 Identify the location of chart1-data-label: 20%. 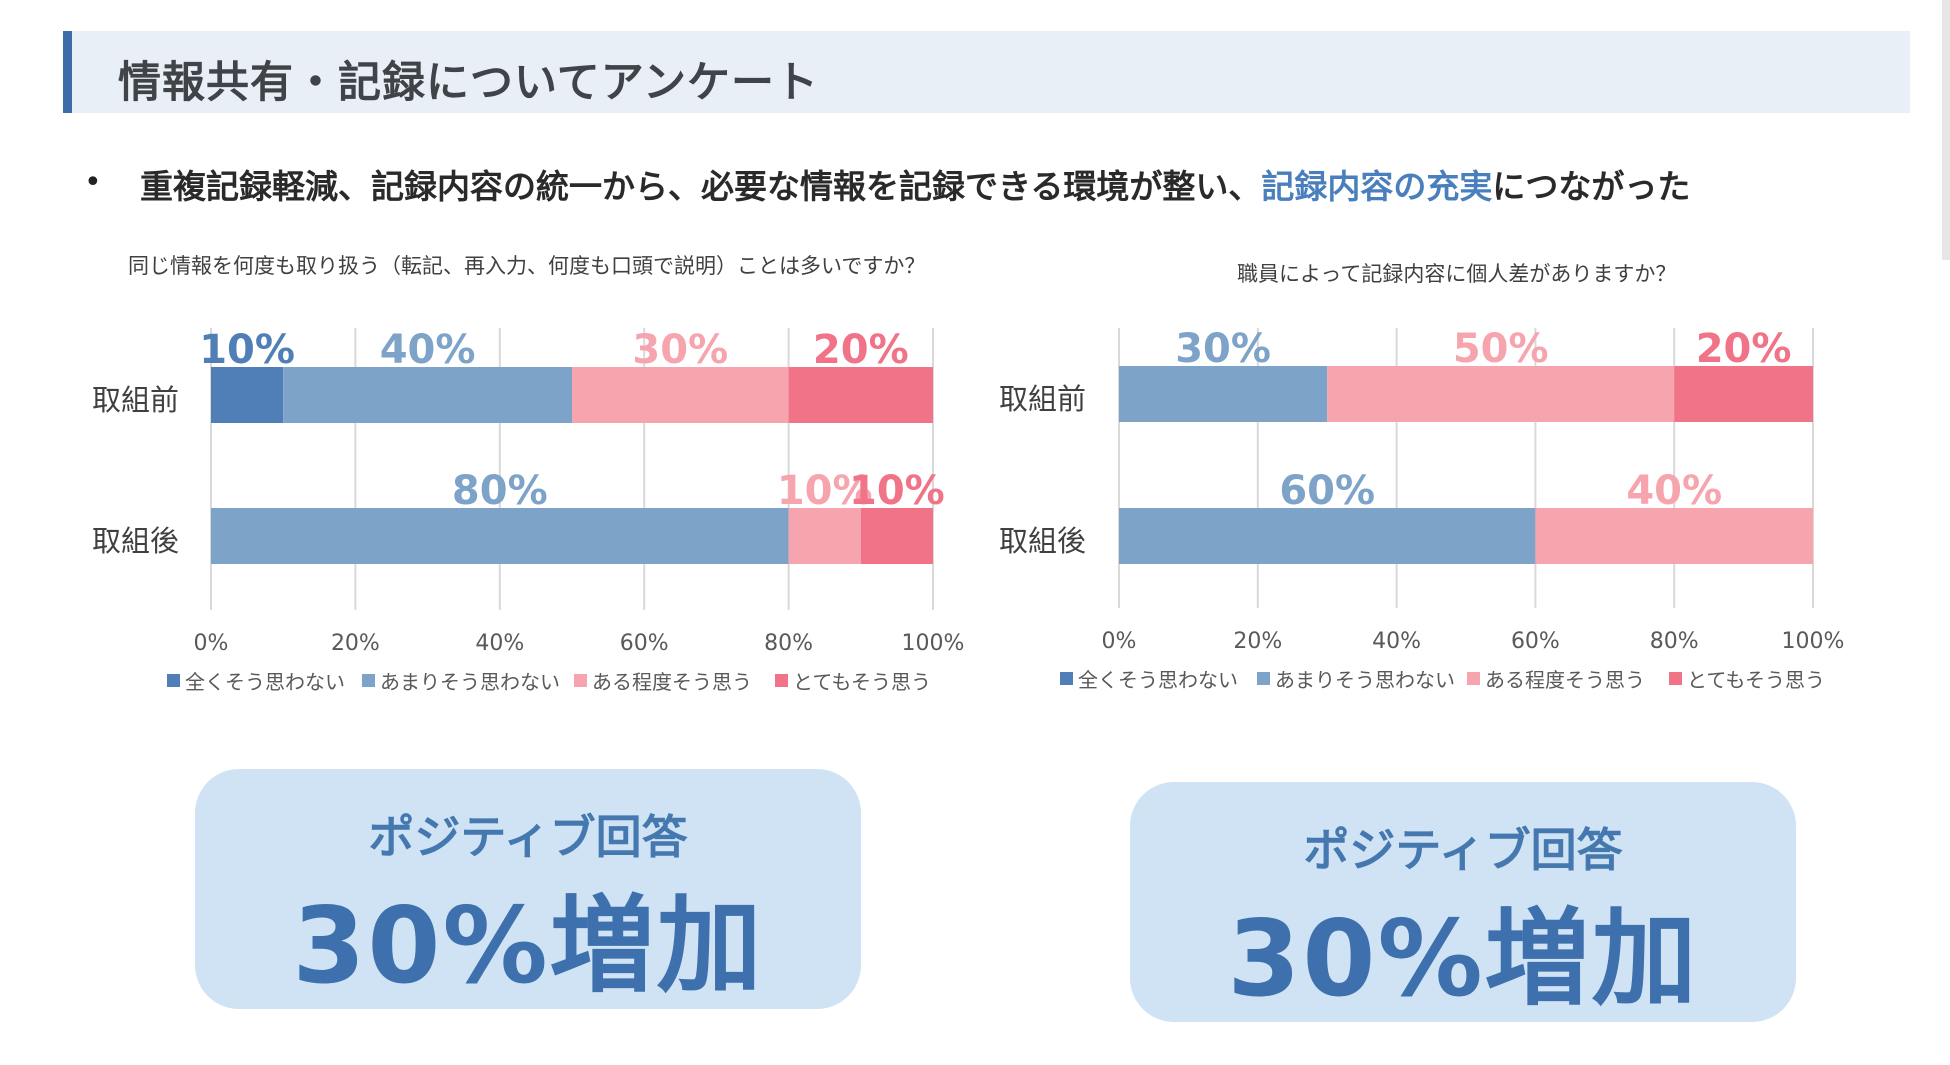
(861, 350).